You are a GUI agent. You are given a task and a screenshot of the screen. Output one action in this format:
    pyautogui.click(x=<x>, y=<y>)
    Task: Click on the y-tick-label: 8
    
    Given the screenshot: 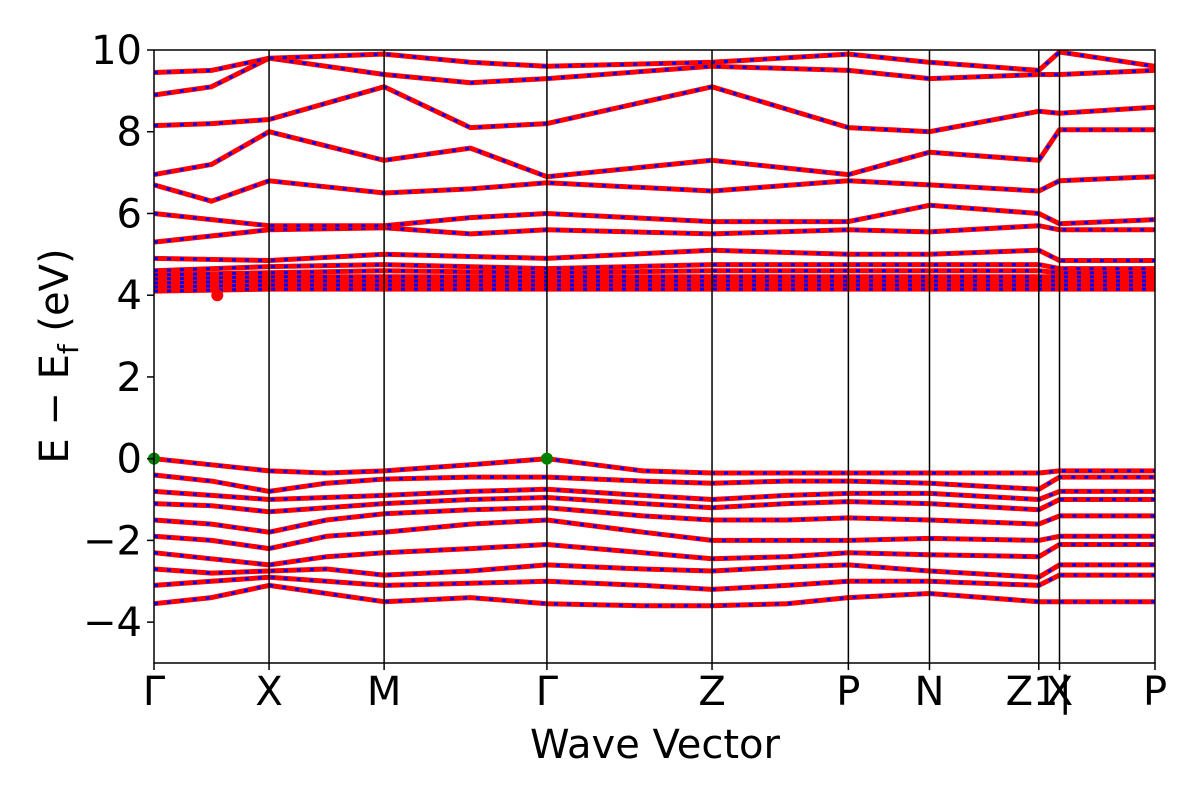 What is the action you would take?
    pyautogui.click(x=129, y=133)
    